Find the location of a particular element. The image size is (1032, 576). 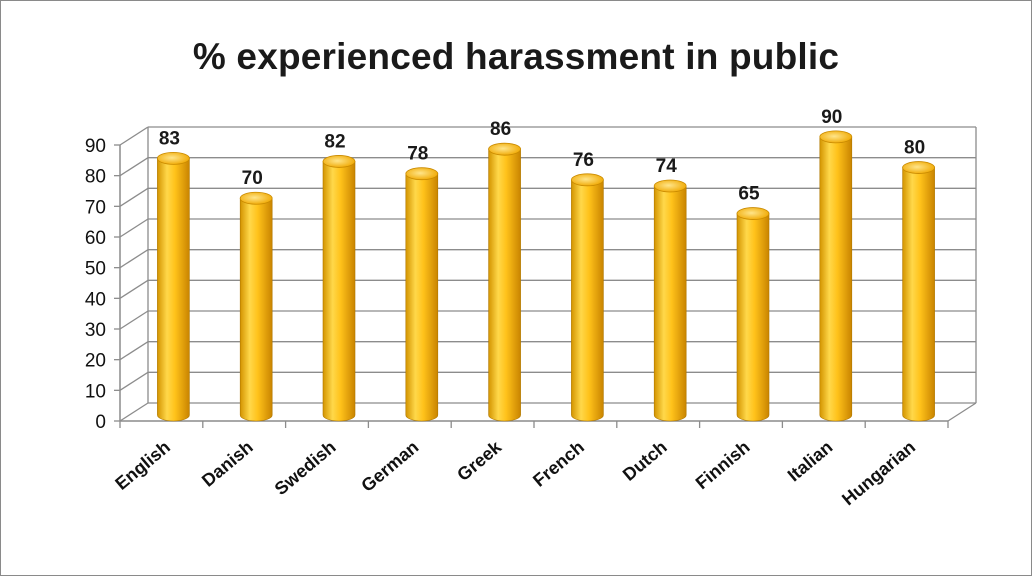

x-tick-label: Greek is located at coordinates (479, 460).